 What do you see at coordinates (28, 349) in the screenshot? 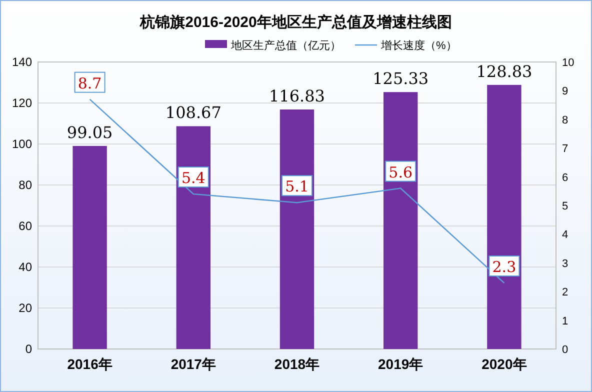
I see `y-tick-label: 0` at bounding box center [28, 349].